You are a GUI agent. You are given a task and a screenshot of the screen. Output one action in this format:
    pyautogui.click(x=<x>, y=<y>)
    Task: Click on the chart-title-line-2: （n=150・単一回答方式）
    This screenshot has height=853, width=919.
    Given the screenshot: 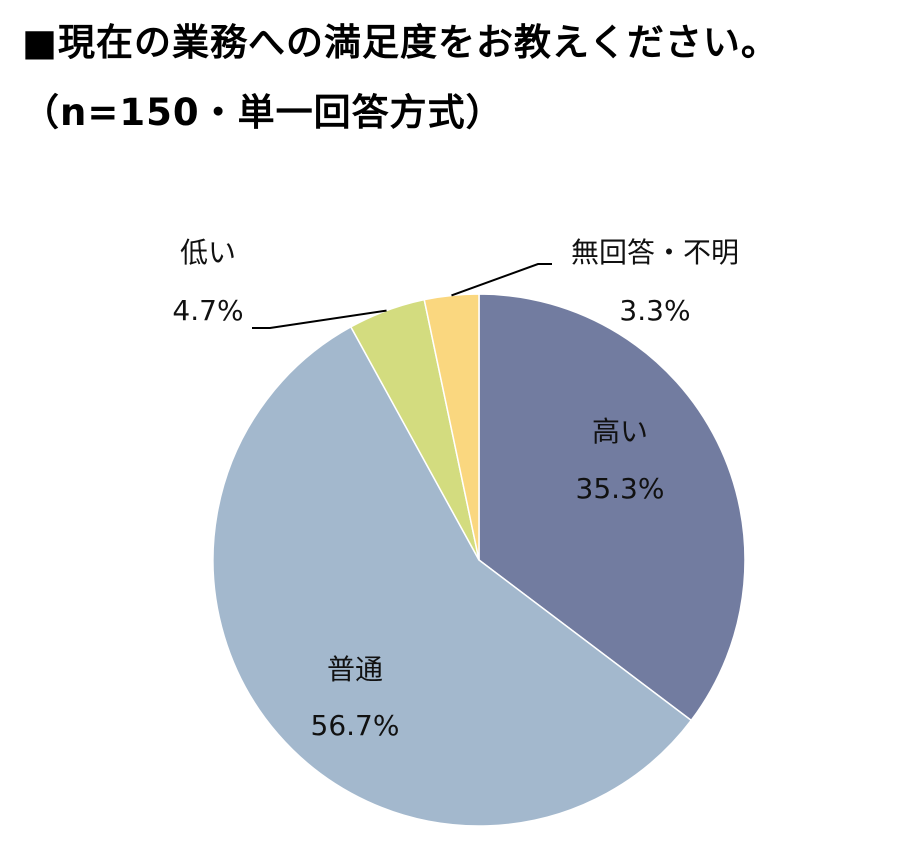 What is the action you would take?
    pyautogui.click(x=263, y=112)
    